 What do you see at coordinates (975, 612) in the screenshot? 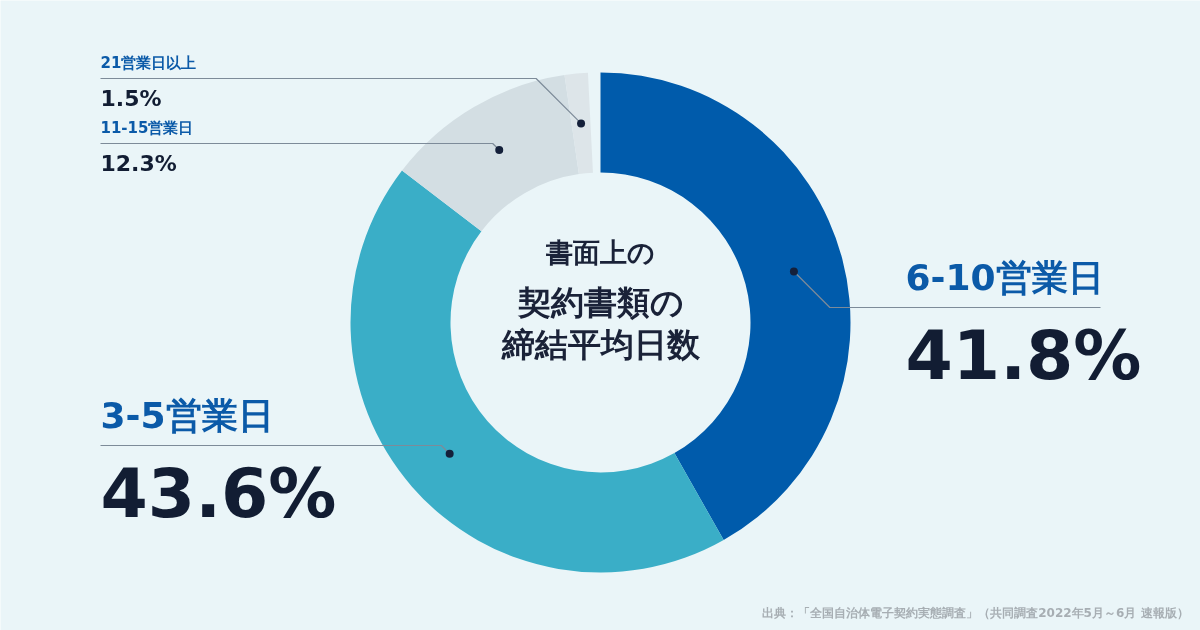
I see `source-note: 出典：「全国自治体電子契約実態調査」（共同調査2022年5月～6月 速報版）` at bounding box center [975, 612].